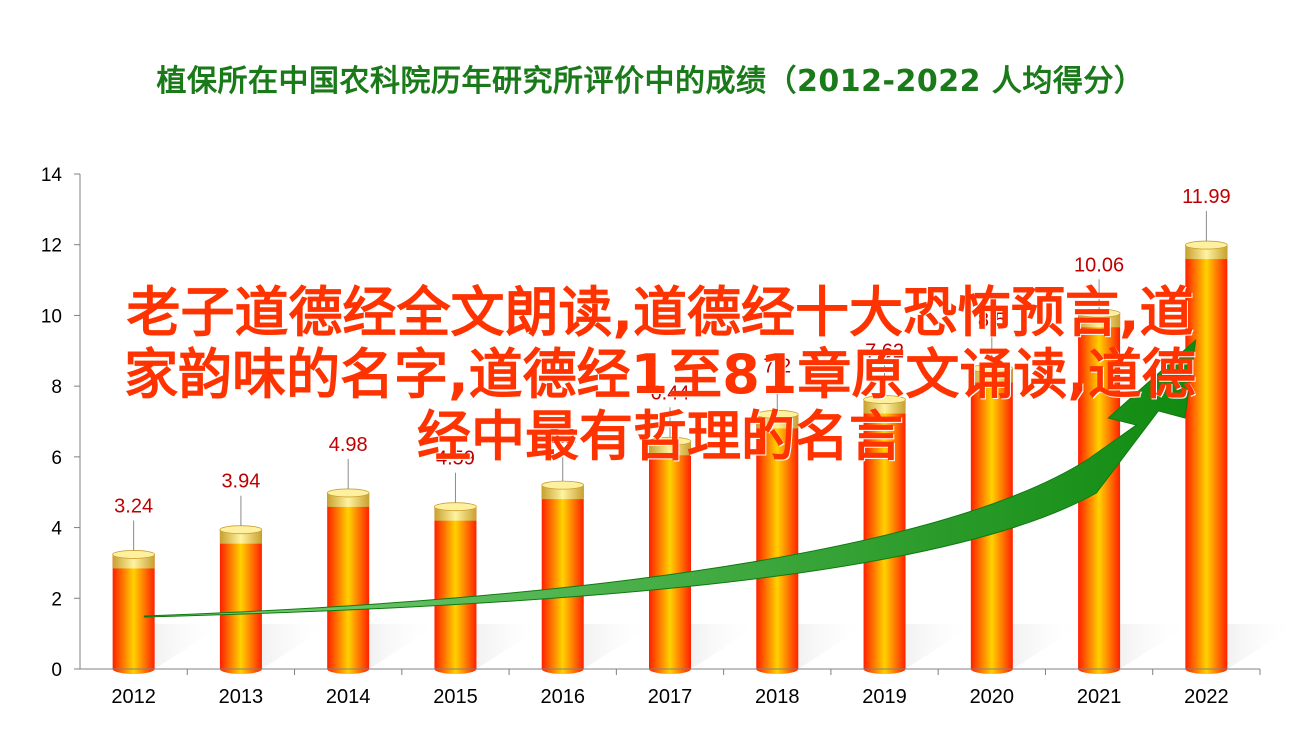  Describe the element at coordinates (56, 387) in the screenshot. I see `y-tick-label: 8` at that location.